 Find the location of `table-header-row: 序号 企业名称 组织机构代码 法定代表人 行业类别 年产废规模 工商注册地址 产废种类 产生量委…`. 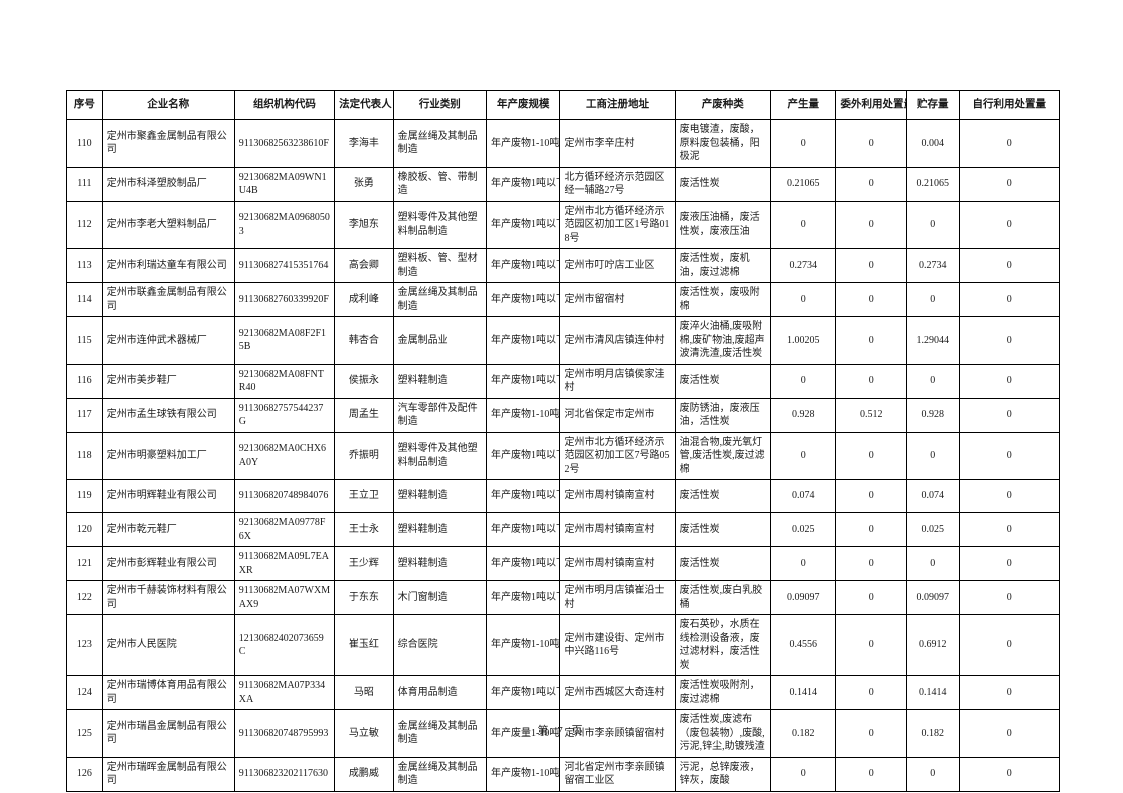

table-header-row: 序号 企业名称 组织机构代码 法定代表人 行业类别 年产废规模 工商注册地址 产废种类 产生量委… is located at coordinates (563, 105).